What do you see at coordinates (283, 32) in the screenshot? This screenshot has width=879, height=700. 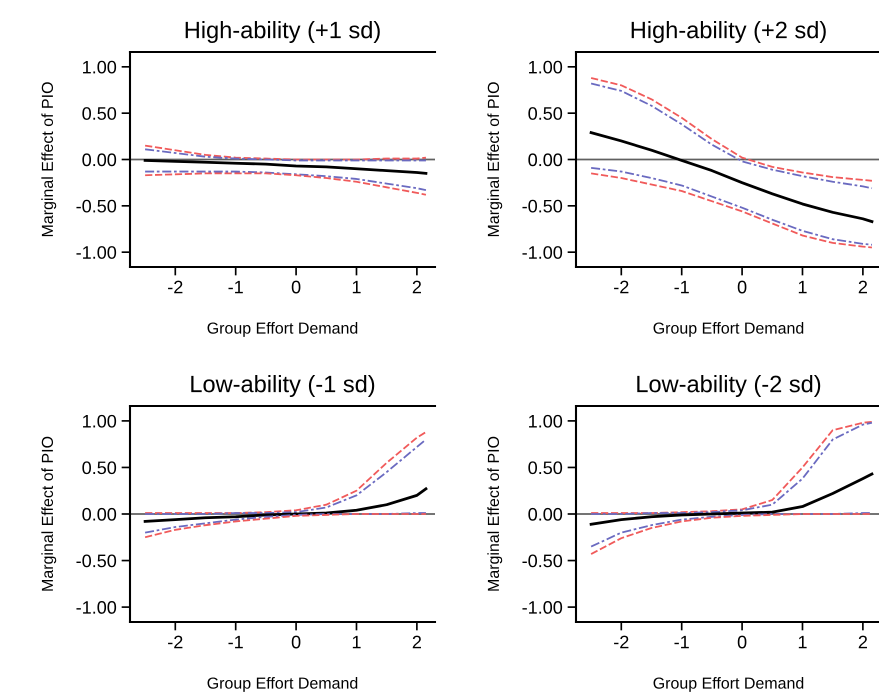 I see `chart-title: High-ability (+1 sd)` at bounding box center [283, 32].